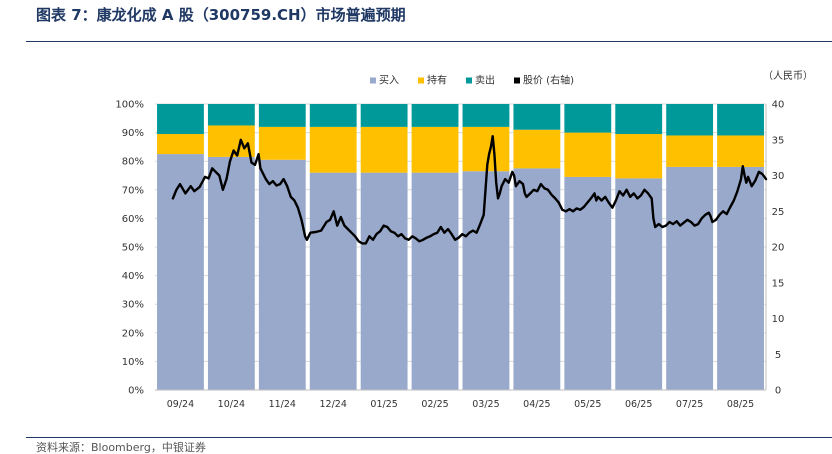  What do you see at coordinates (221, 15) in the screenshot?
I see `page-title: 图表 7：康龙化成 A 股（300759.CH）市场普遍预期` at bounding box center [221, 15].